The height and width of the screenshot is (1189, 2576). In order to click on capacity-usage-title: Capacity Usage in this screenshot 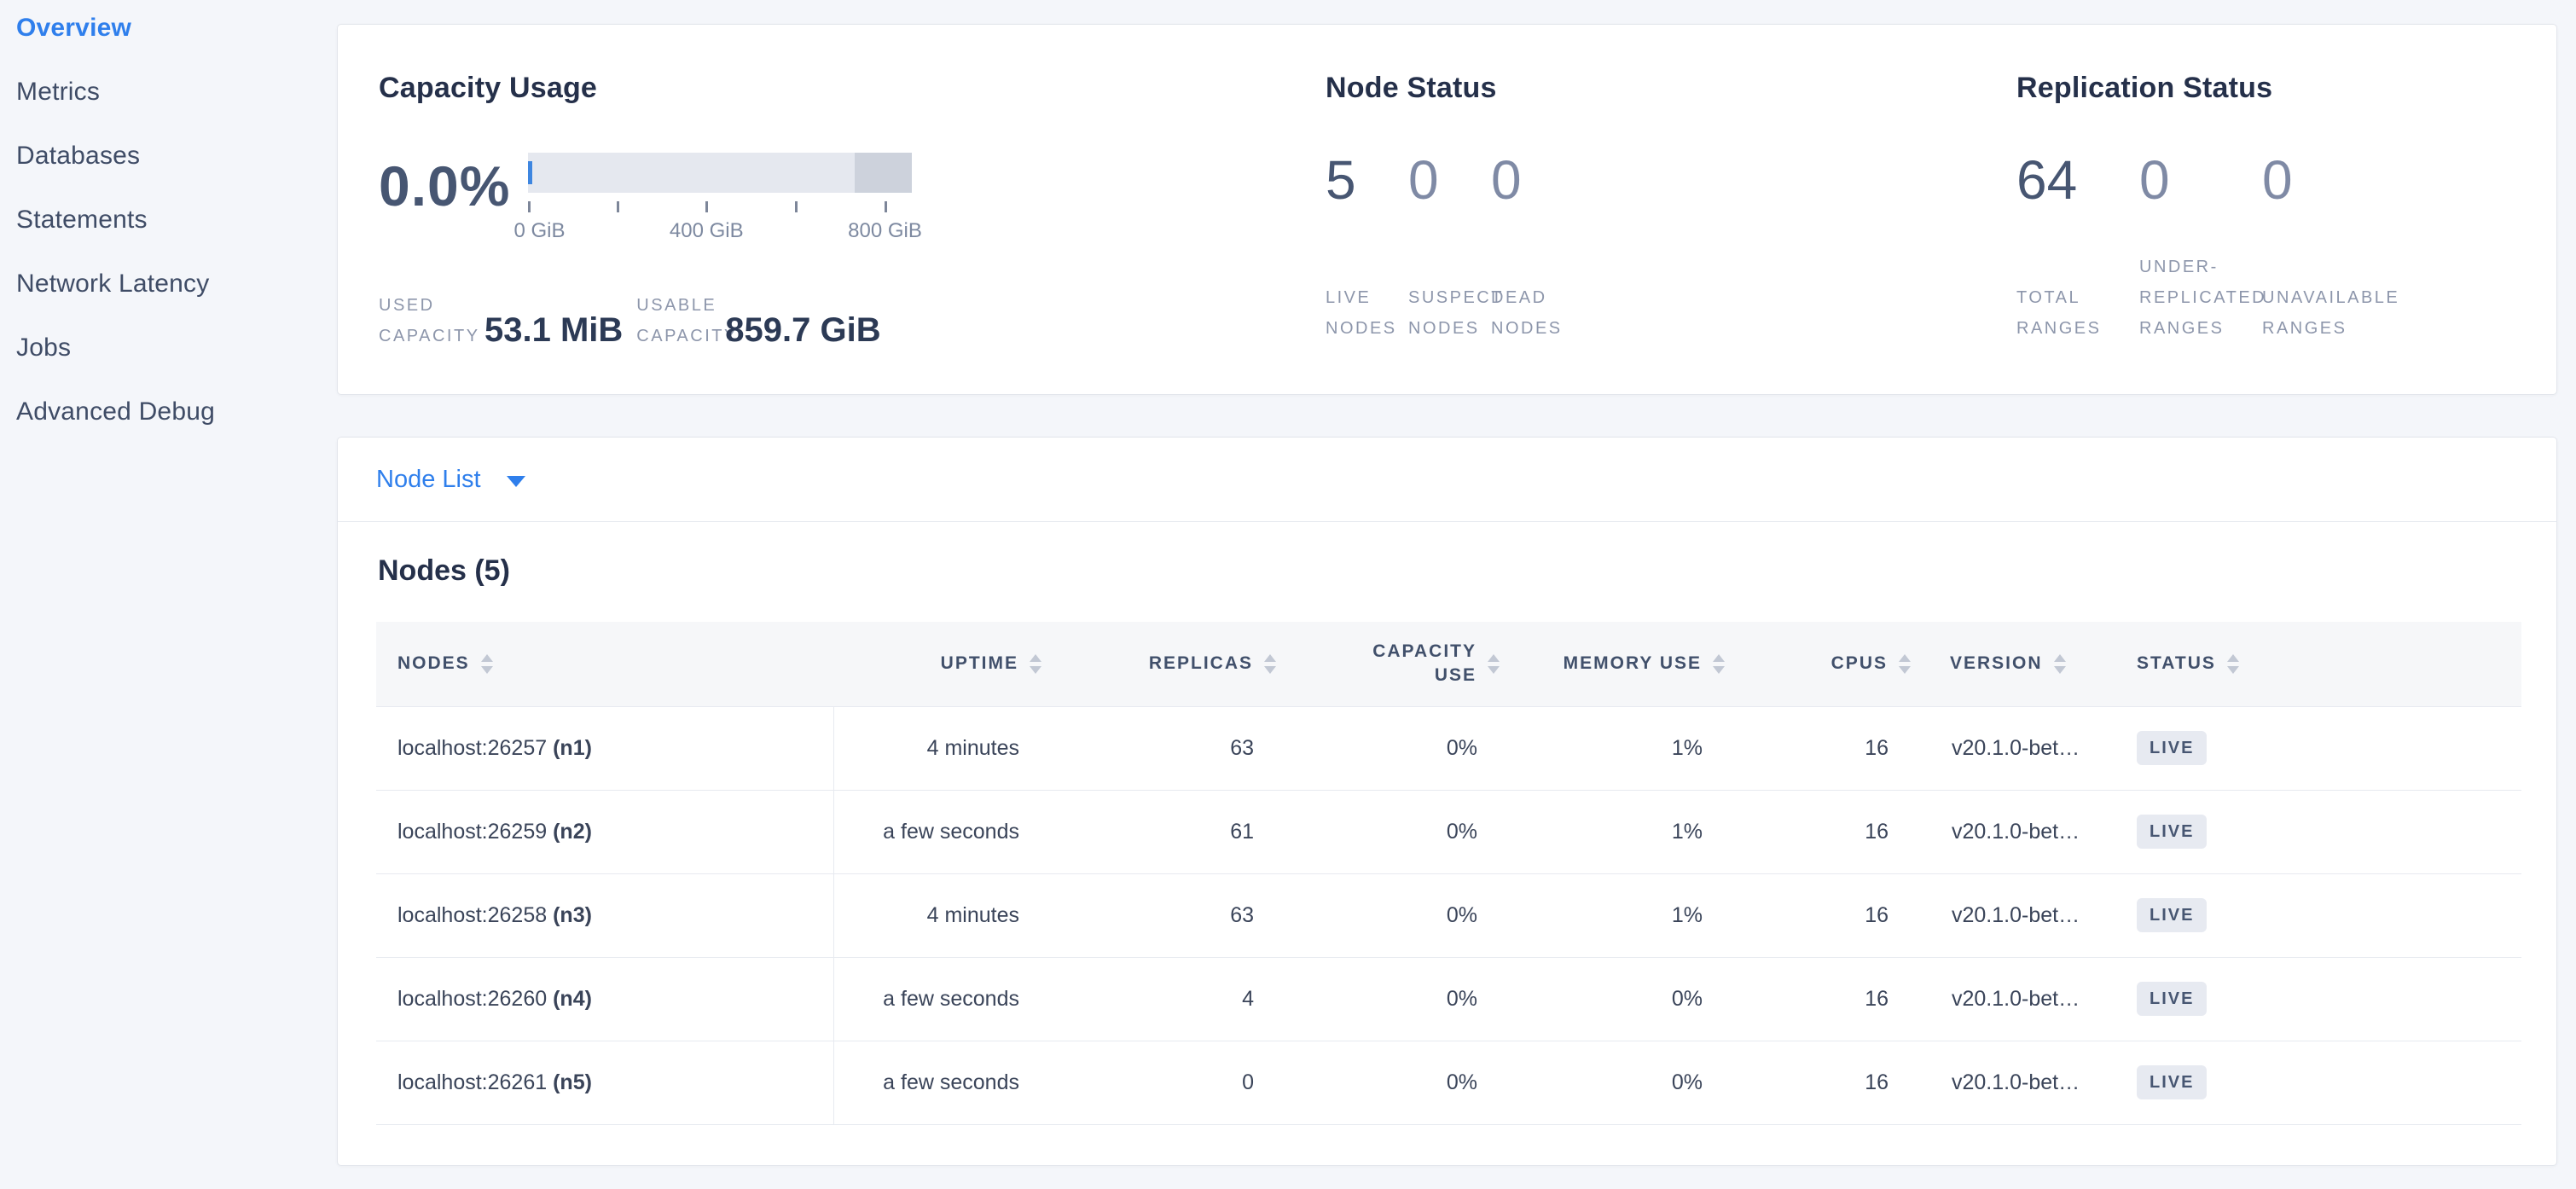, I will do `click(488, 88)`.